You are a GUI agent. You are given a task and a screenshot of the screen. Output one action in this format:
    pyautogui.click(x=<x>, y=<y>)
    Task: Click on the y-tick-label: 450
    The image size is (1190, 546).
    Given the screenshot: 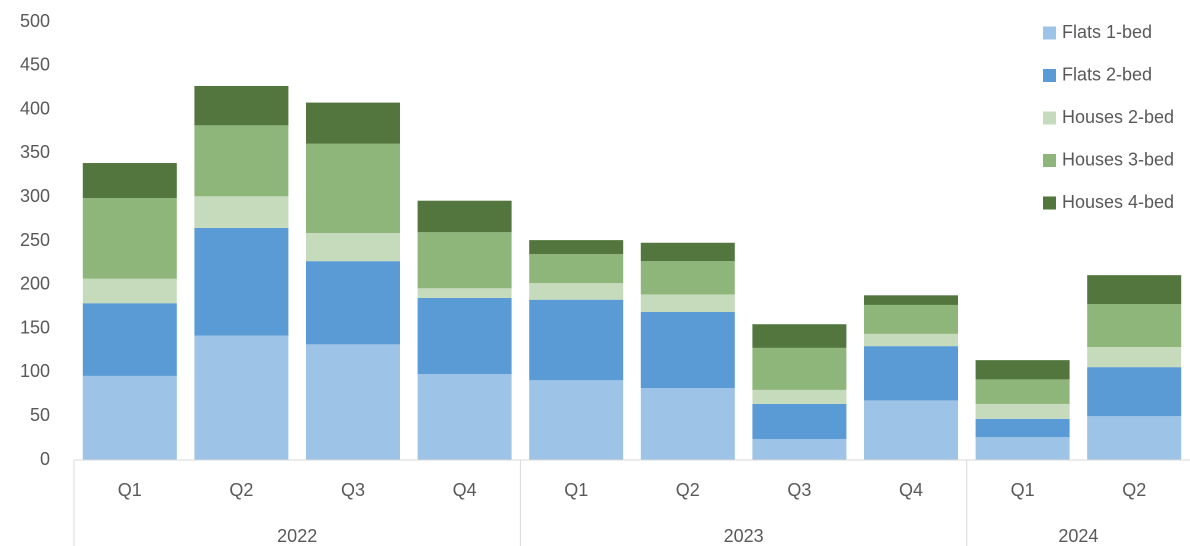 What is the action you would take?
    pyautogui.click(x=35, y=65)
    